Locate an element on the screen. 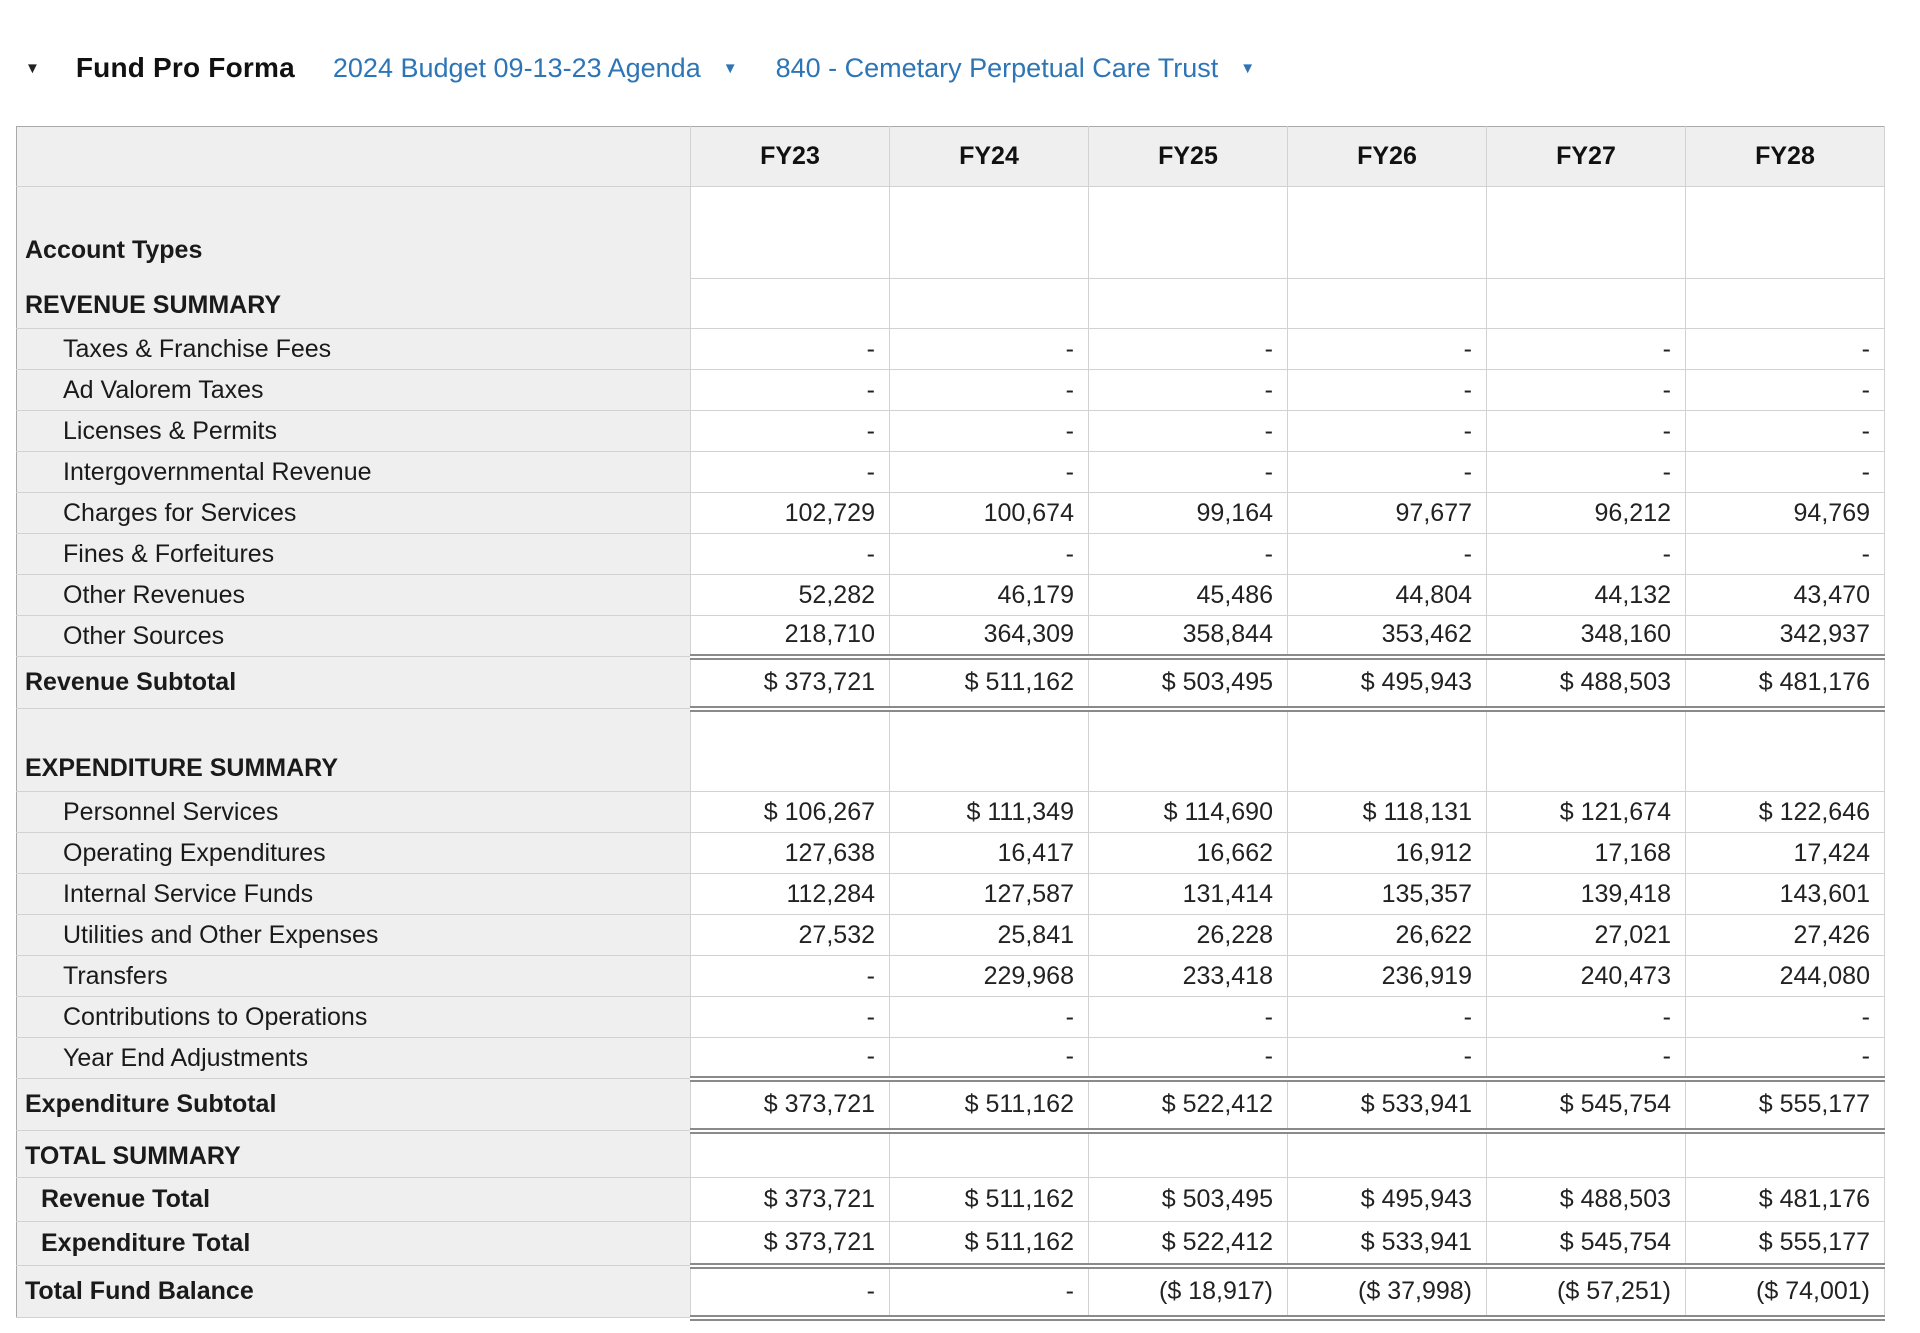 The width and height of the screenshot is (1920, 1333). row-label: Revenue Subtotal is located at coordinates (353, 682).